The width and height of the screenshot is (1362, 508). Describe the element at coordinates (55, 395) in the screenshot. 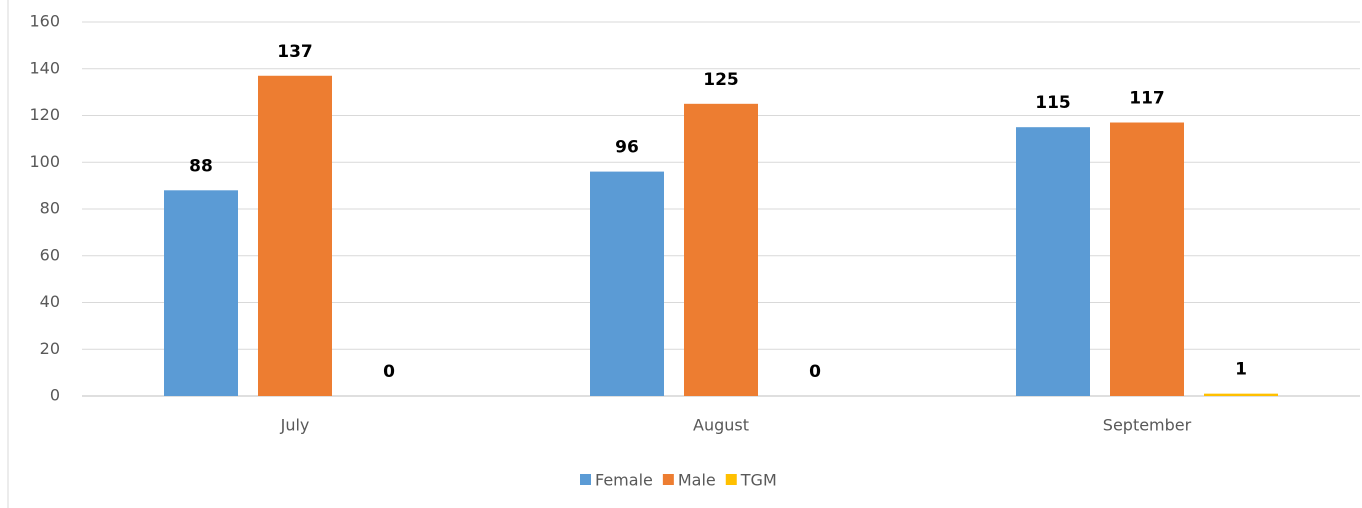

I see `y-tick-label: 0` at that location.